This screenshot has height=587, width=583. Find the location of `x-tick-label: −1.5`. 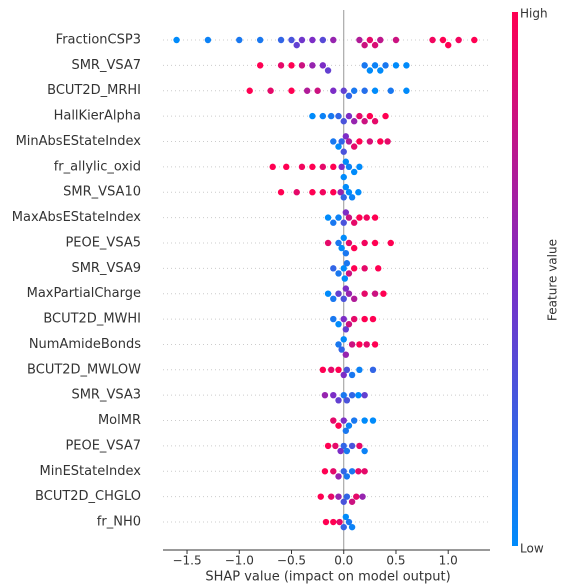

x-tick-label: −1.5 is located at coordinates (186, 561).